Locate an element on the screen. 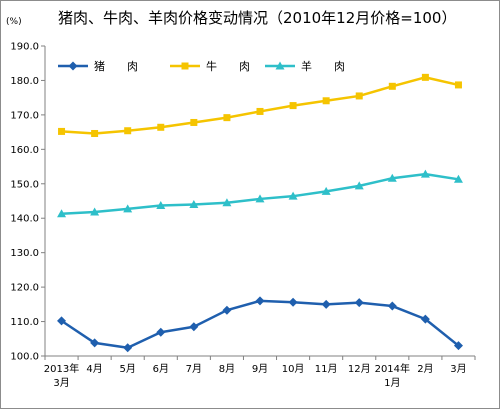 The image size is (500, 409). x-tick-label: 4月 is located at coordinates (94, 369).